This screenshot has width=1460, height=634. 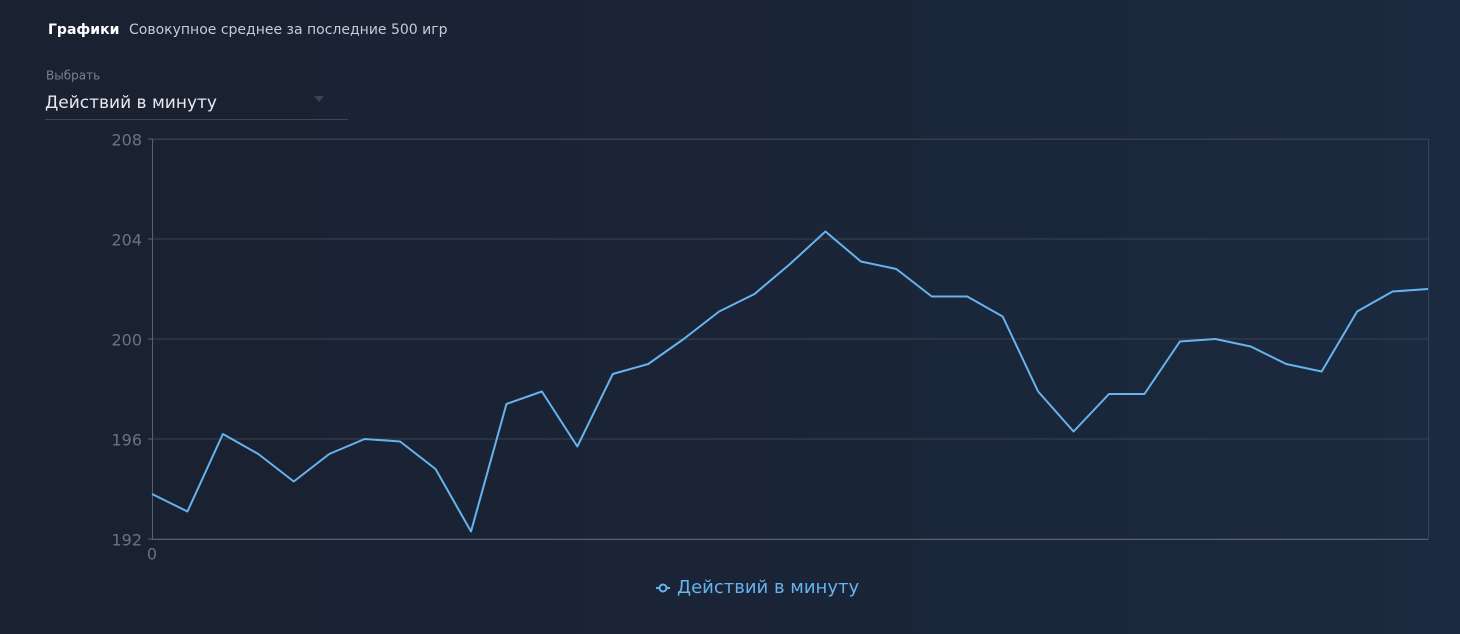 I want to click on y-tick-label: 208, so click(x=126, y=140).